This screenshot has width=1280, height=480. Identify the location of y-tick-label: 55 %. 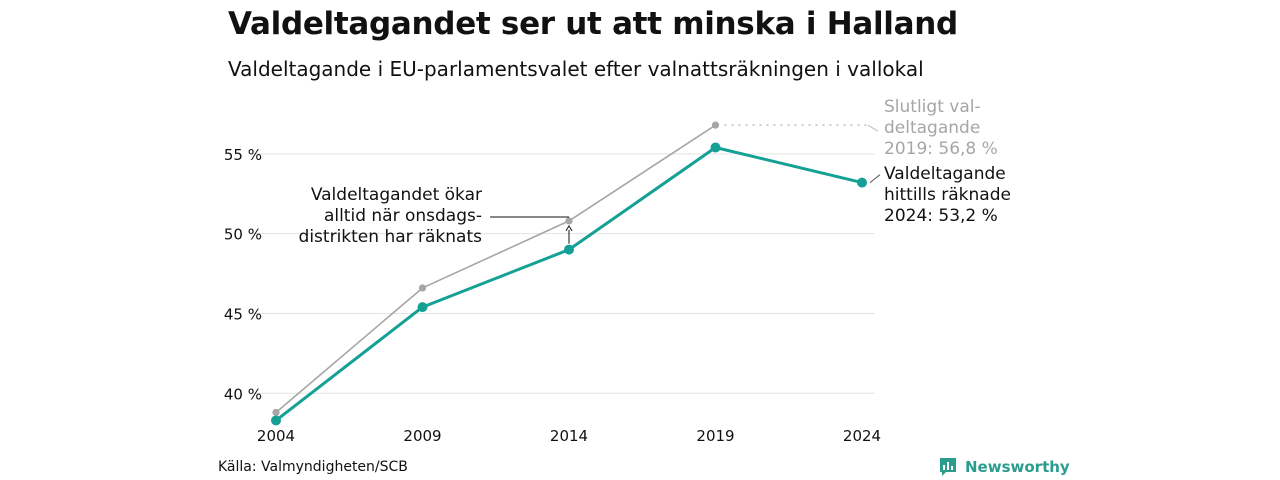
(243, 155).